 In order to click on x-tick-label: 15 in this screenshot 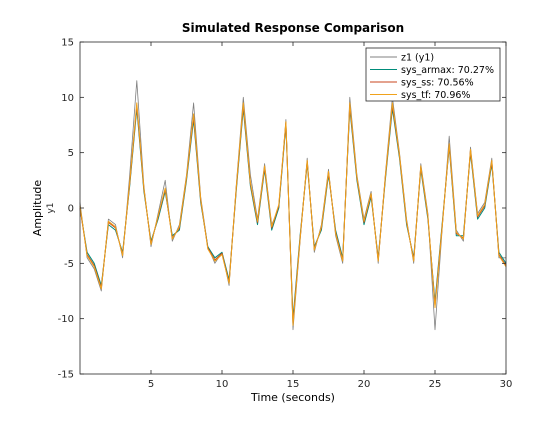, I will do `click(293, 384)`.